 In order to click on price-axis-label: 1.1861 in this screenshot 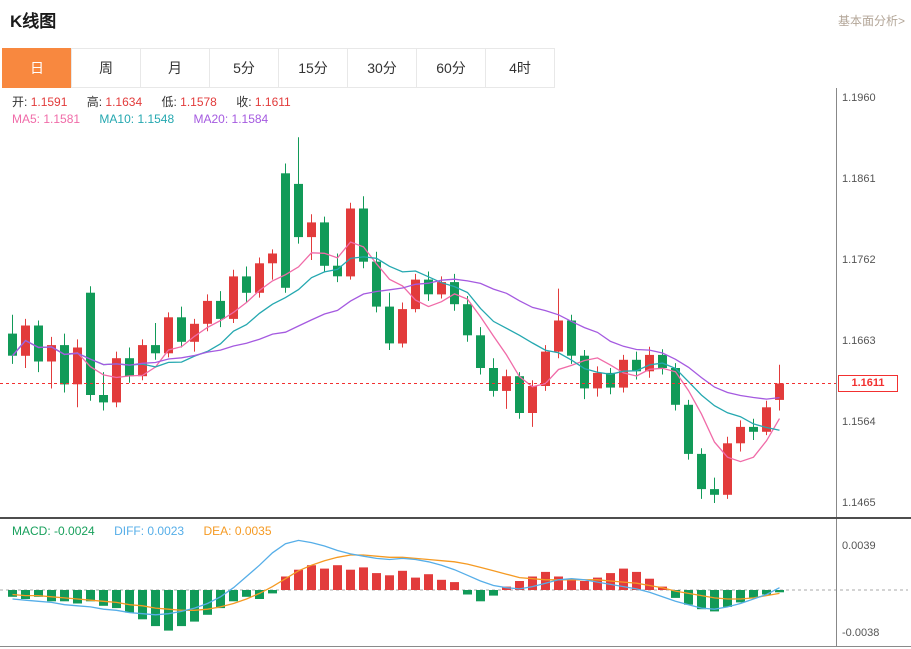, I will do `click(859, 179)`.